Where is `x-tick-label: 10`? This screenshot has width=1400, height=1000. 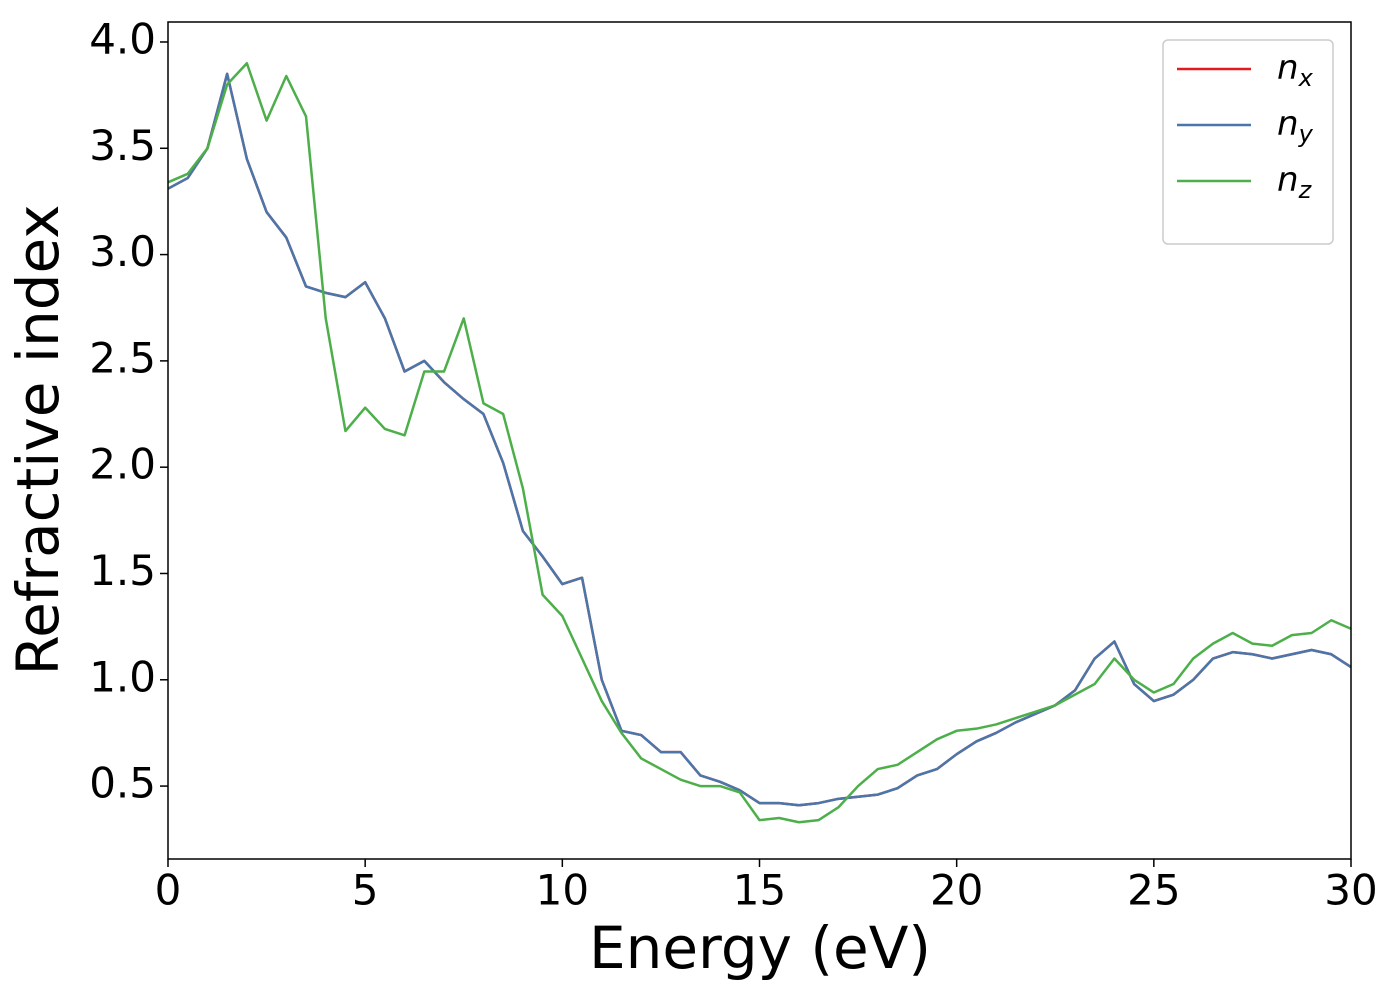 x-tick-label: 10 is located at coordinates (562, 890).